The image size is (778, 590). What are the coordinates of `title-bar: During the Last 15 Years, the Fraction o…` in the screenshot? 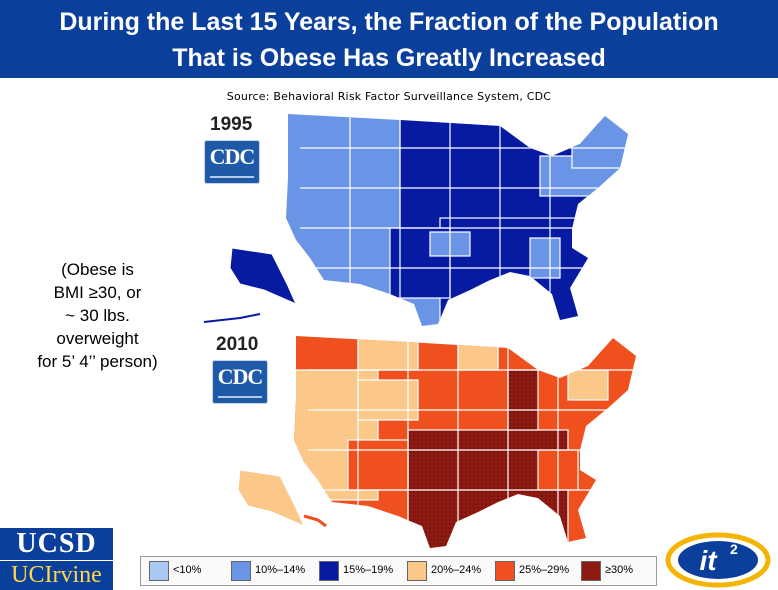 It's located at (389, 39).